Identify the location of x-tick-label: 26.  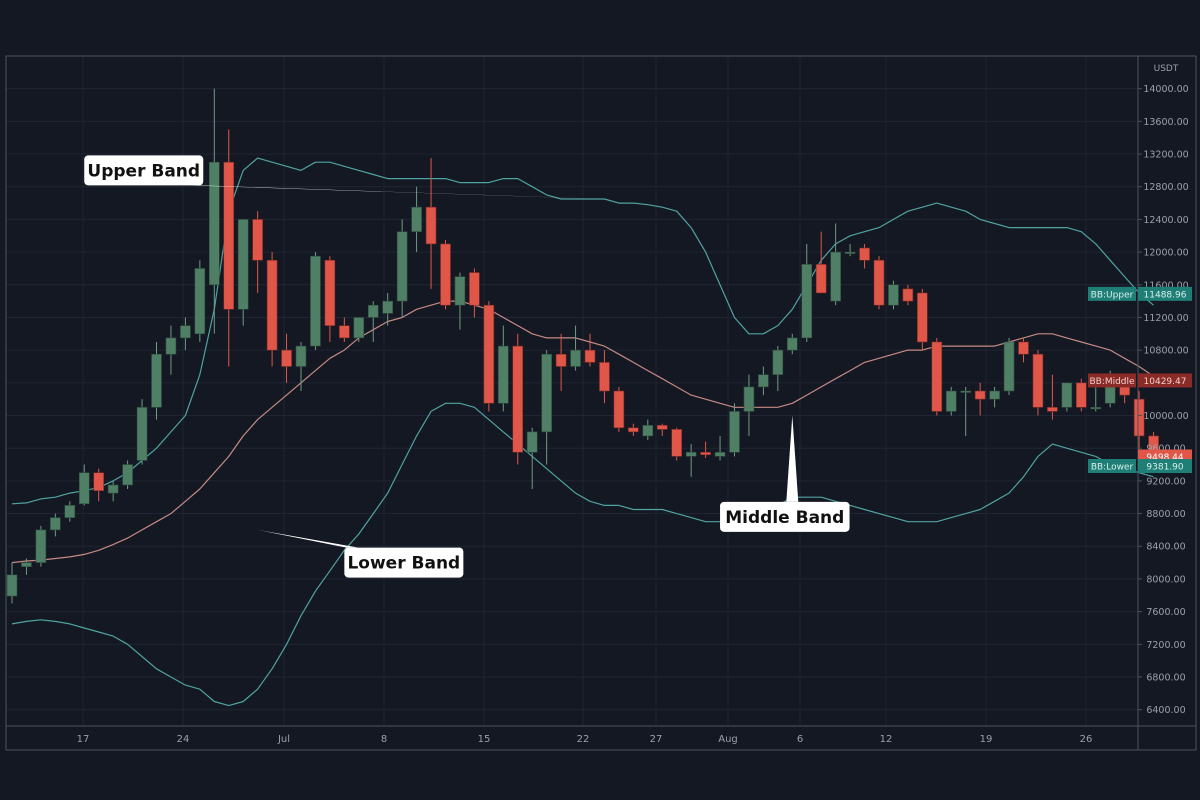
(1086, 739).